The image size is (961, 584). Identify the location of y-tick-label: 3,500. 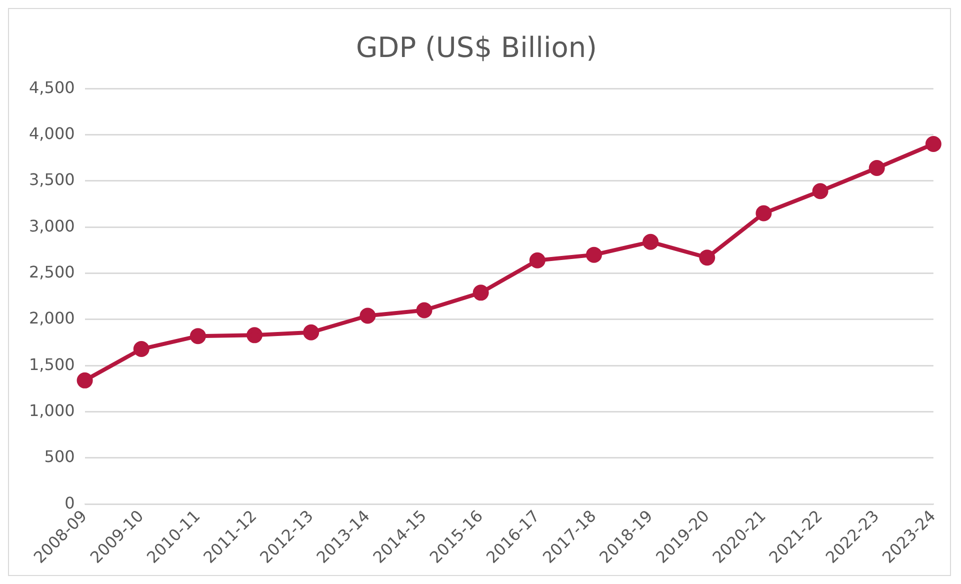
(51, 180).